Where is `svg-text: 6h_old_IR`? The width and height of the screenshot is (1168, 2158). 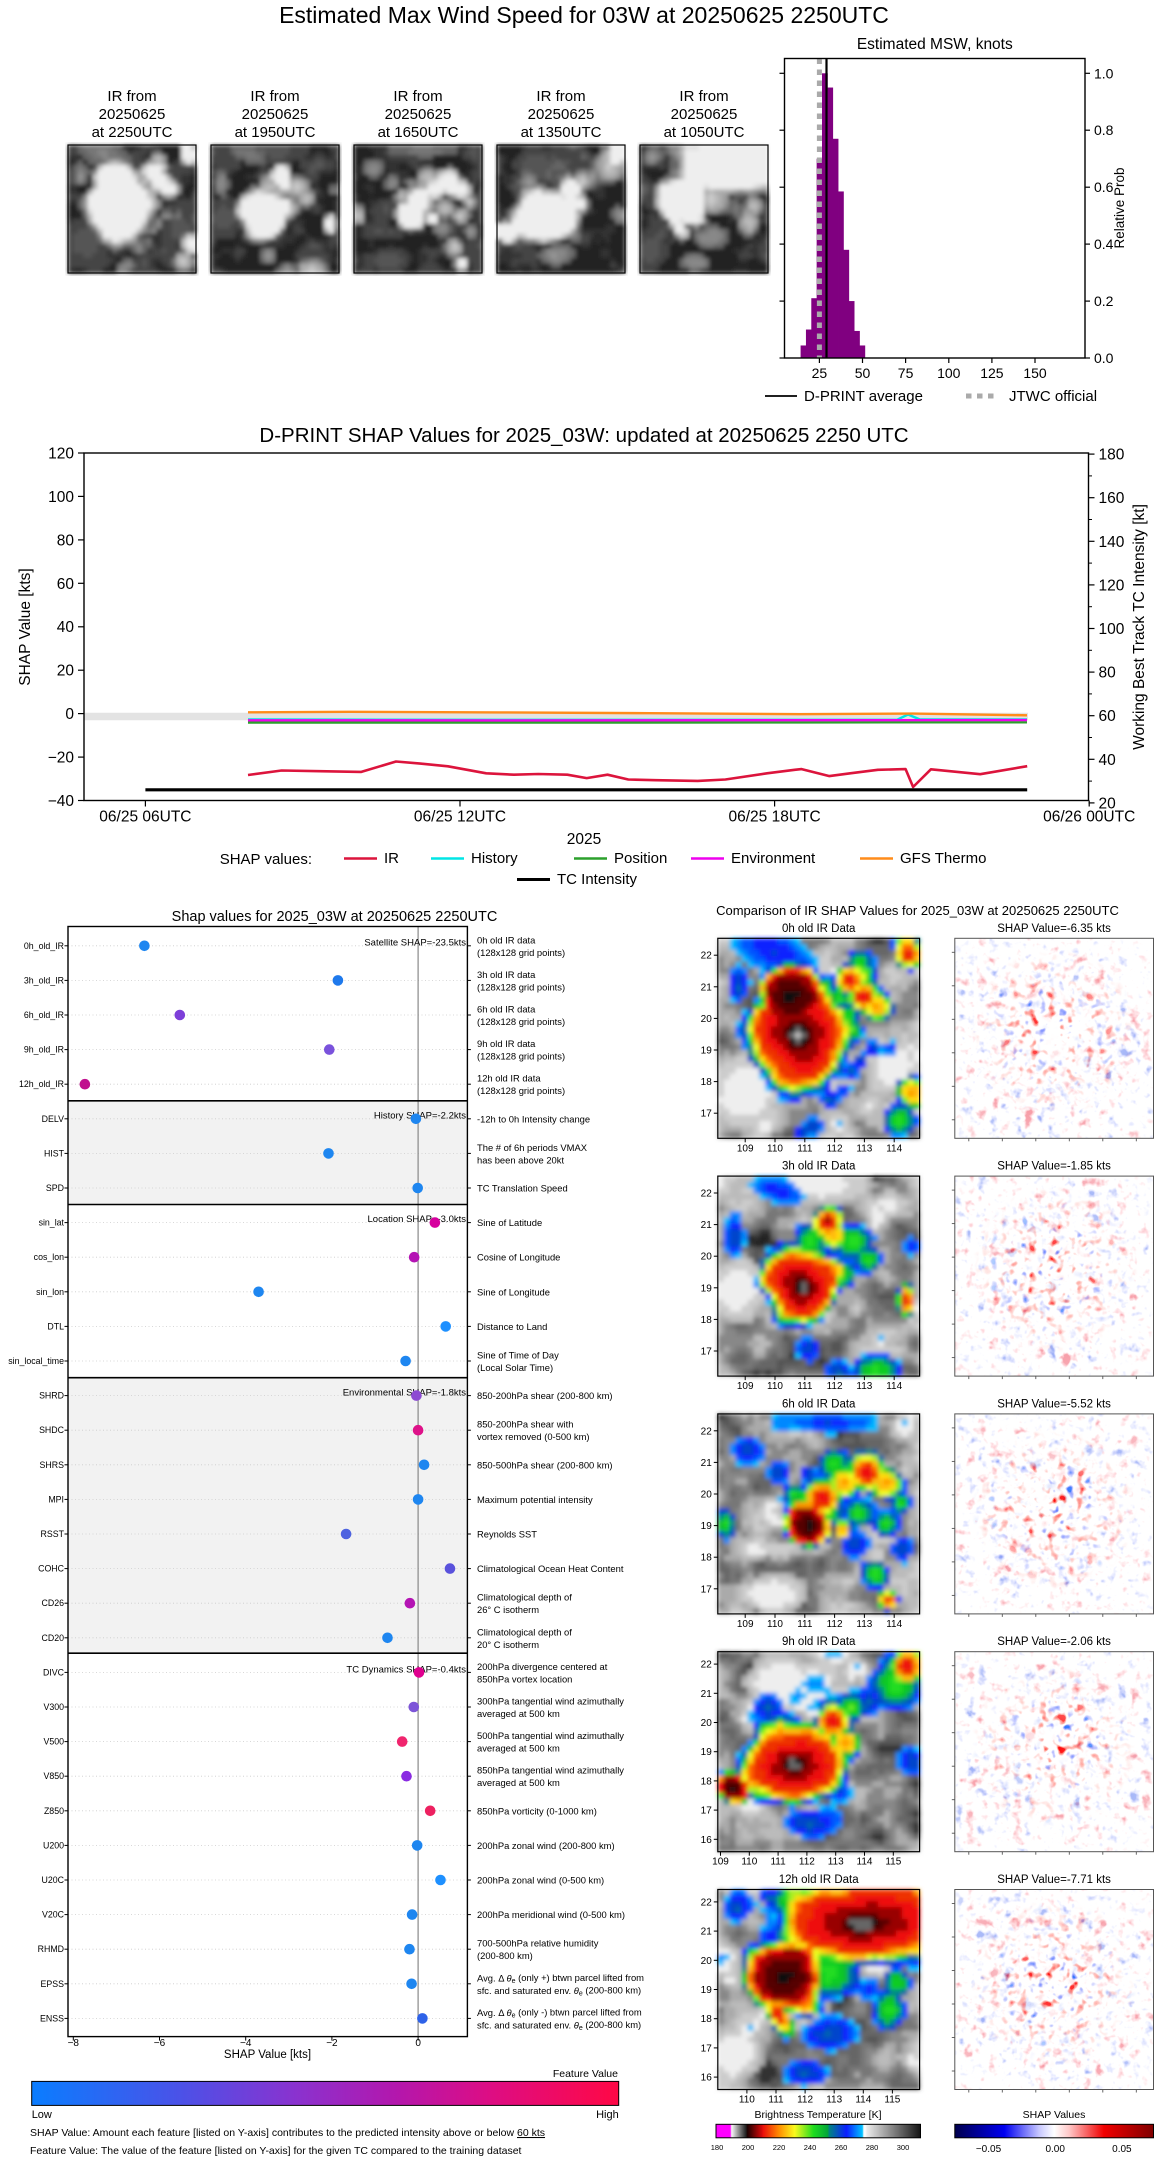 svg-text: 6h_old_IR is located at coordinates (44, 1015).